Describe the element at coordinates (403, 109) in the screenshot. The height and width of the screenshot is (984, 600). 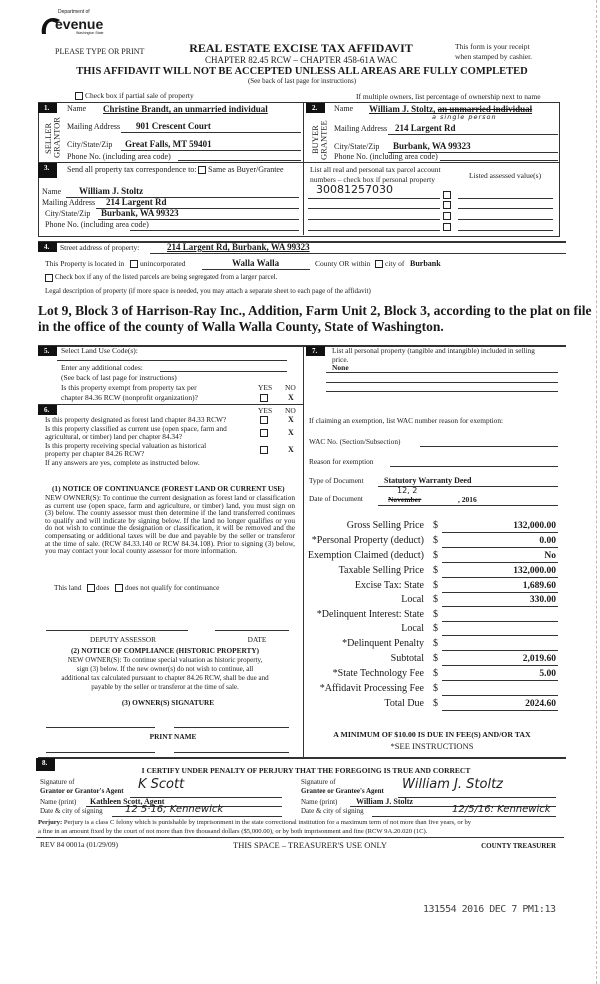
I see `buyer-name-text: William J. Stoltz,` at that location.